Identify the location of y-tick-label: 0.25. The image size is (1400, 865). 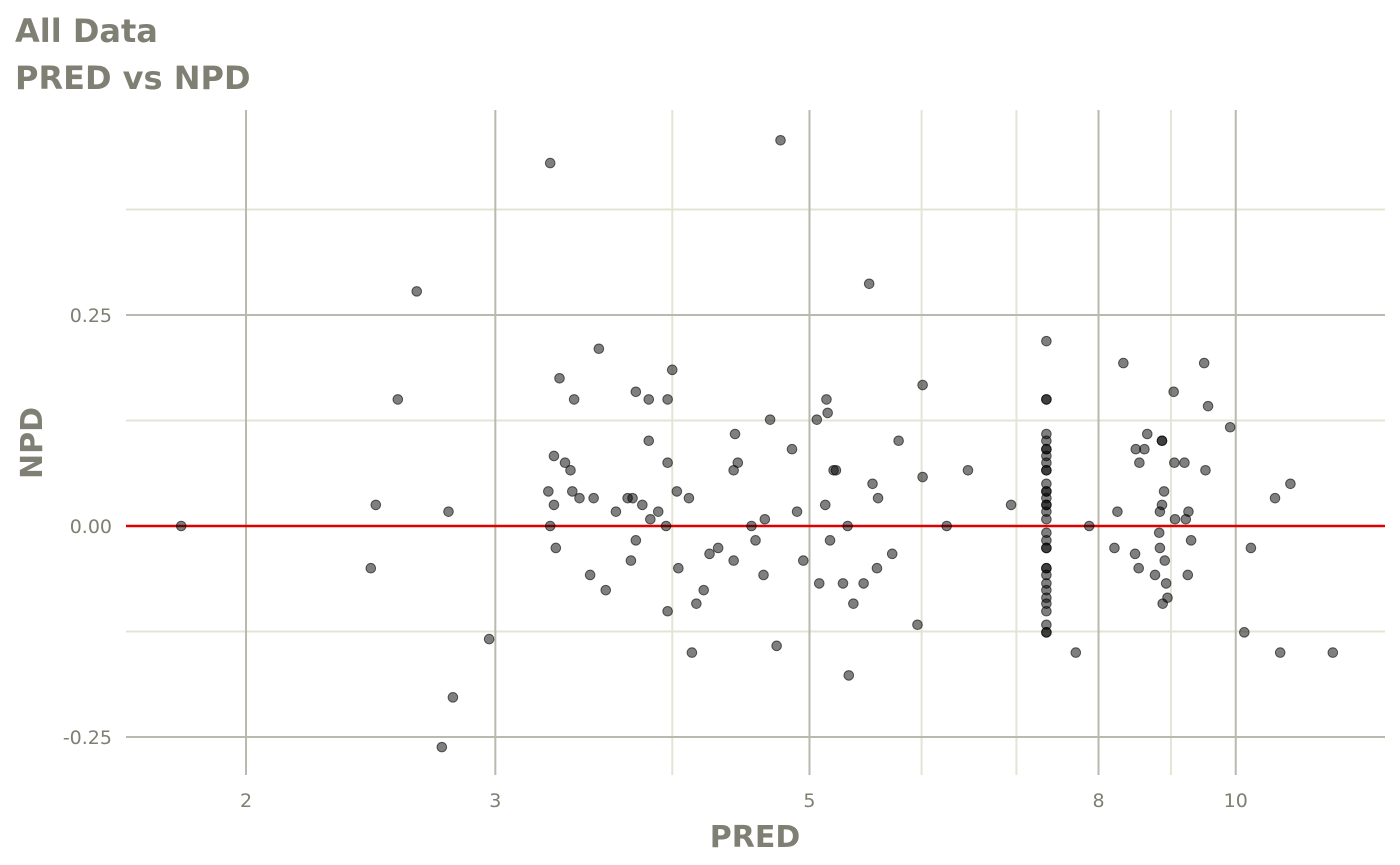
(91, 316).